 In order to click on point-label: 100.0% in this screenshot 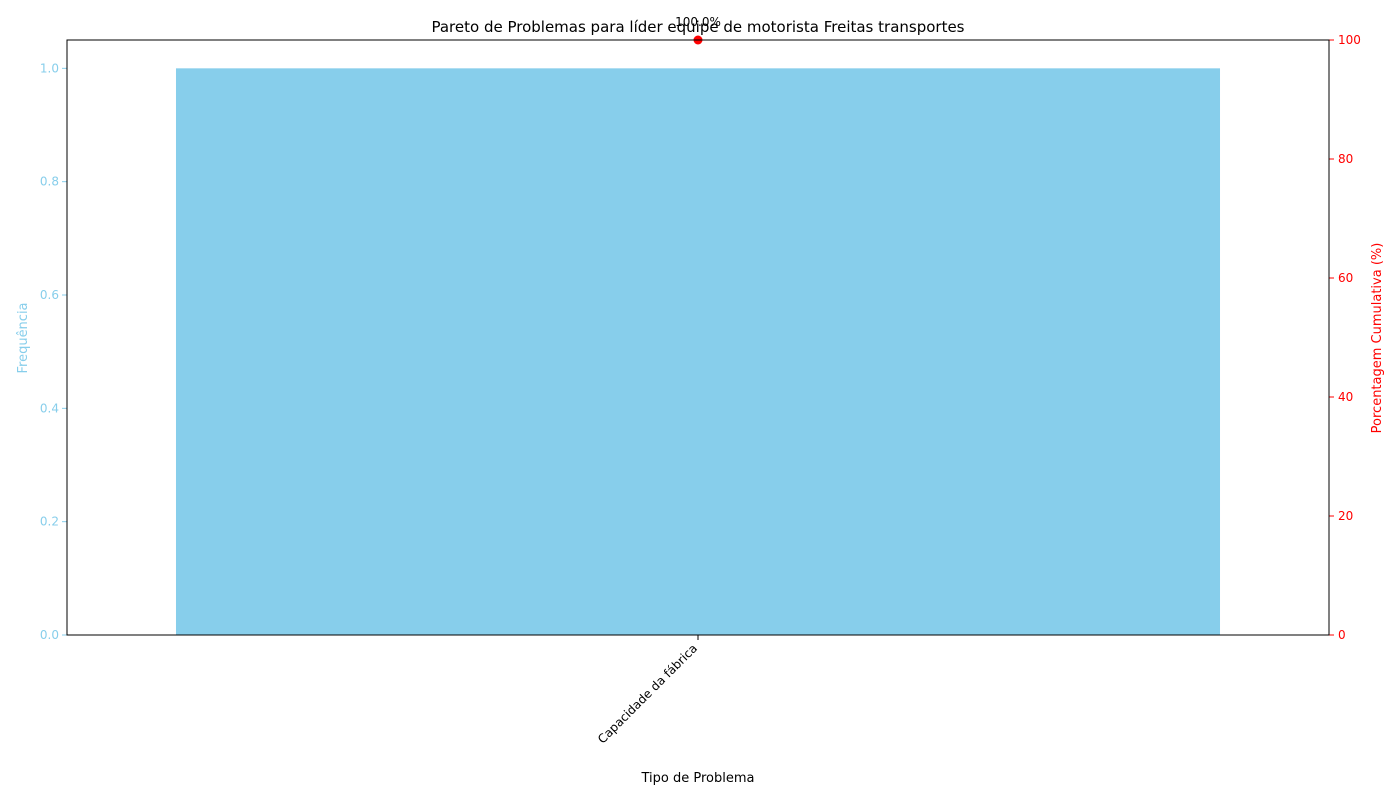, I will do `click(698, 22)`.